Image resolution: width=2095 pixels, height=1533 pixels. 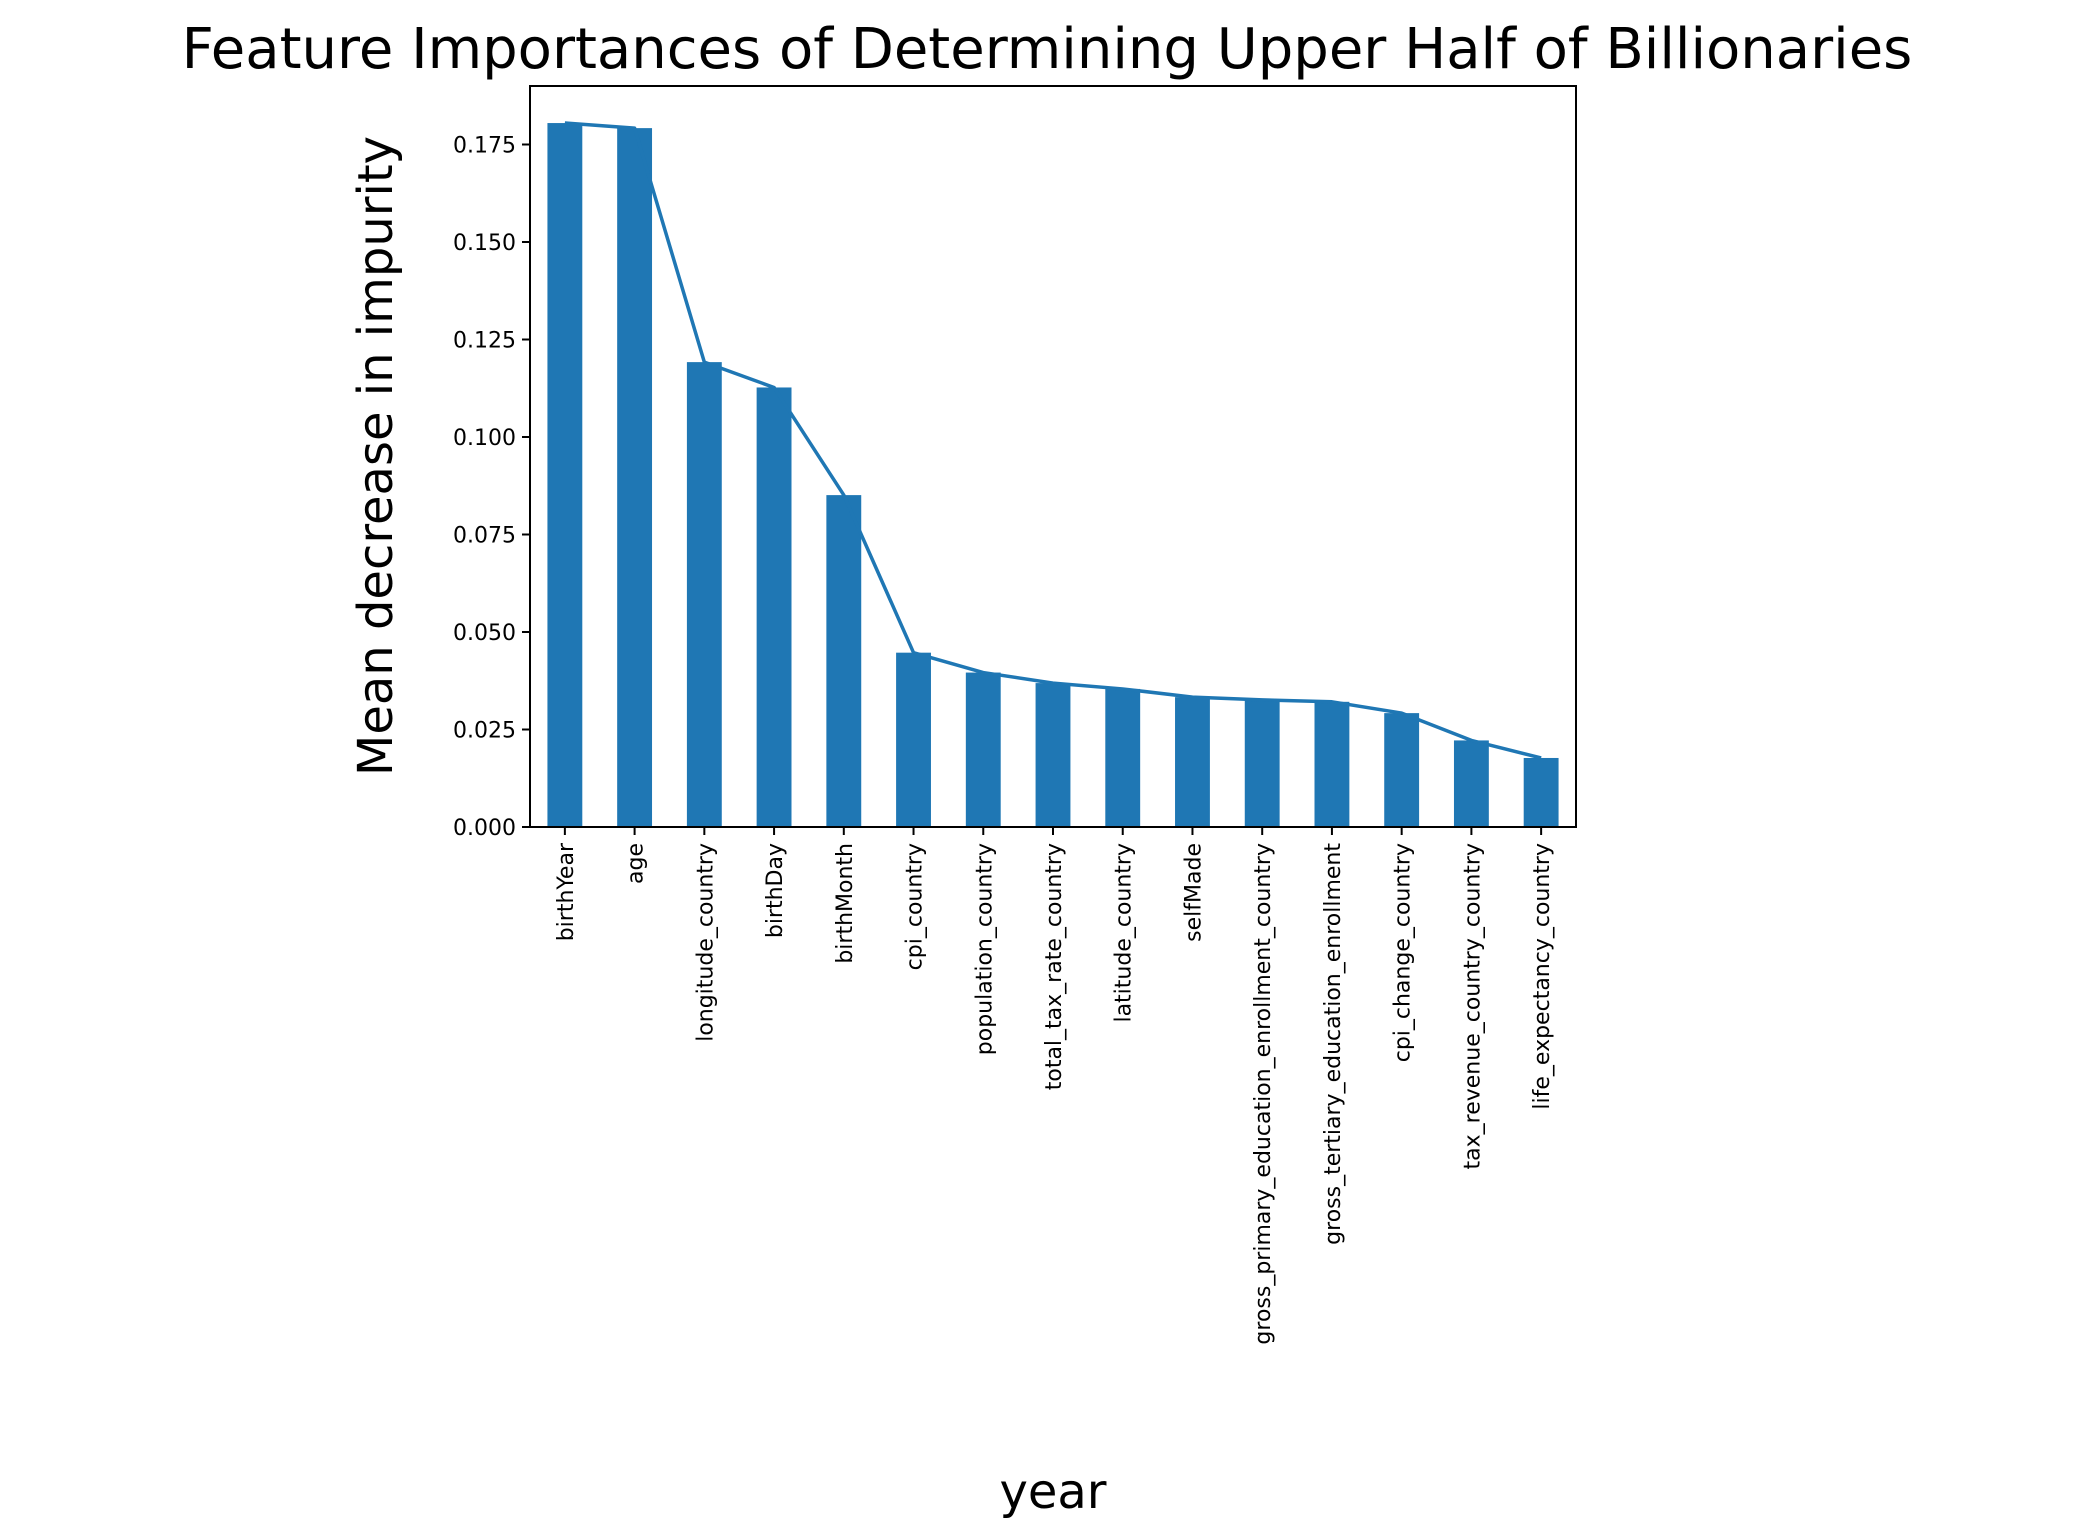 I want to click on x-tick-label: birthDay, so click(x=775, y=890).